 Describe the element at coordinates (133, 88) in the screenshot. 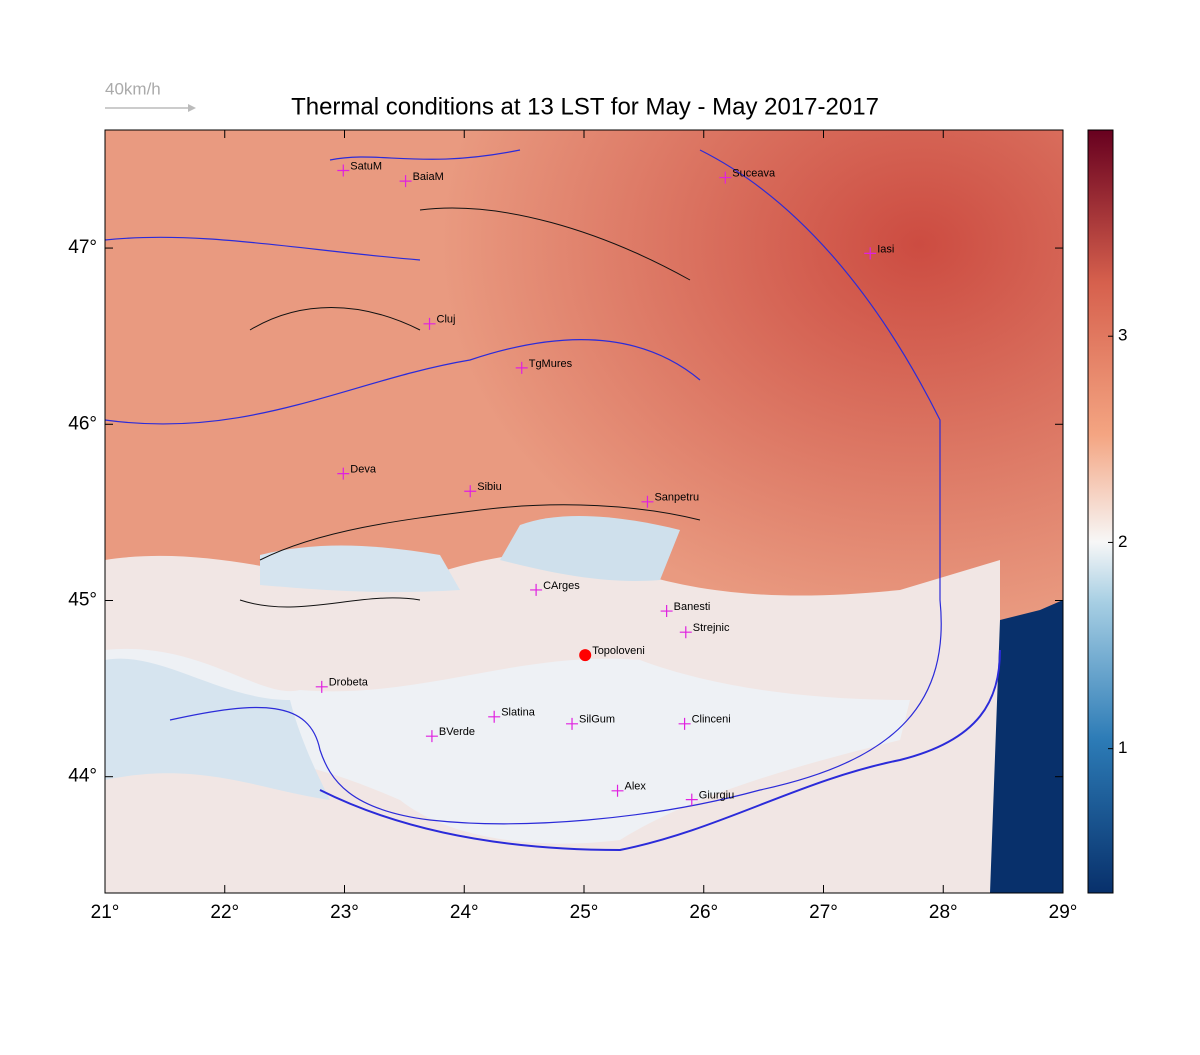

I see `wind-legend-label: 40km/h` at that location.